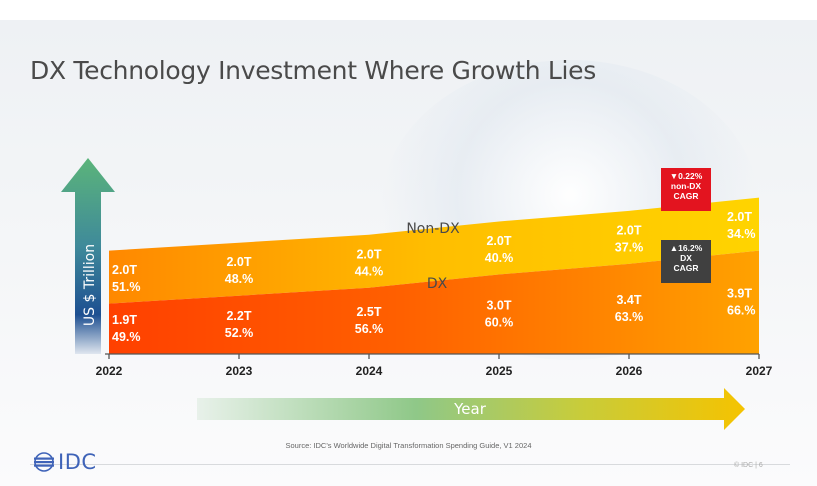  I want to click on nondx-cagr-value: 0.22%, so click(690, 176).